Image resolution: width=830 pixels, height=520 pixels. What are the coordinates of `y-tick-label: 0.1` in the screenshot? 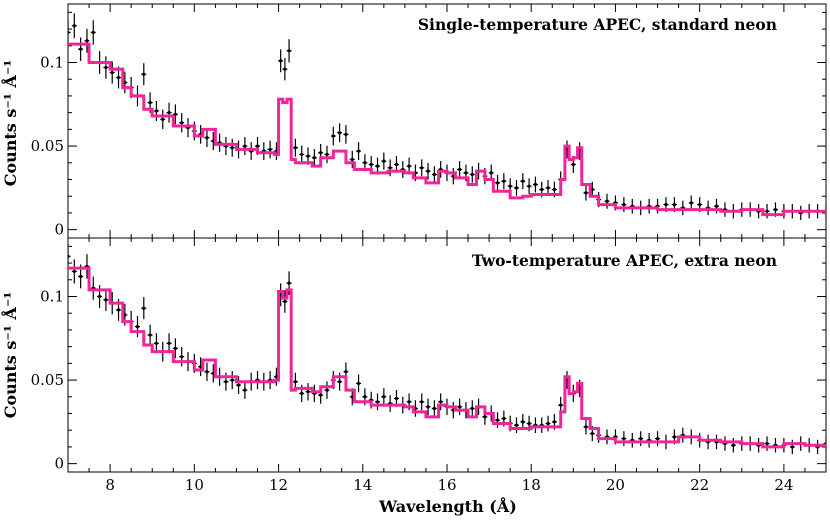 It's located at (52, 63).